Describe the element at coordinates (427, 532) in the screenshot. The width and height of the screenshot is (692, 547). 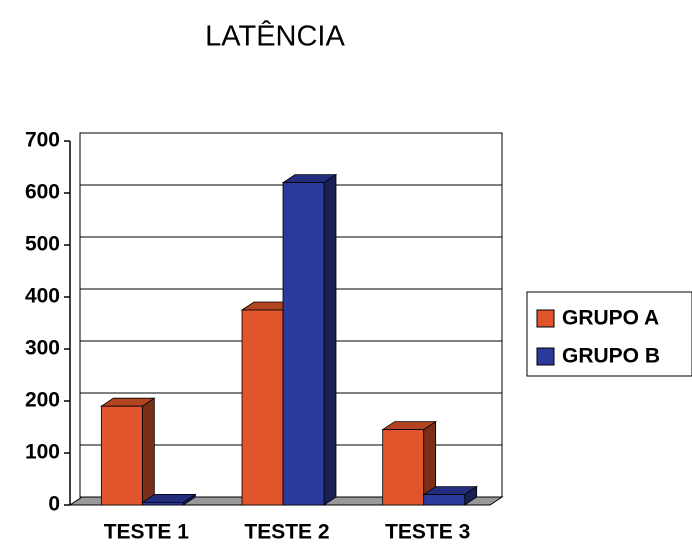
I see `x-tick-label: TESTE 3` at that location.